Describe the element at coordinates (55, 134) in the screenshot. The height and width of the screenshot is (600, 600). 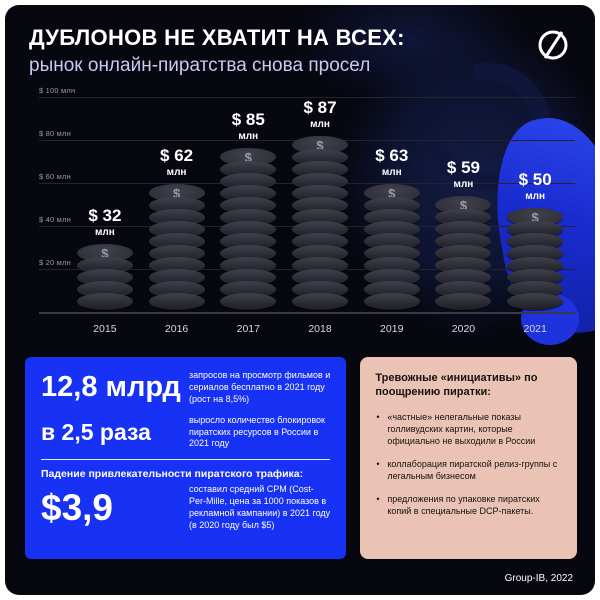
I see `y-tick-label: $ 80 млн` at that location.